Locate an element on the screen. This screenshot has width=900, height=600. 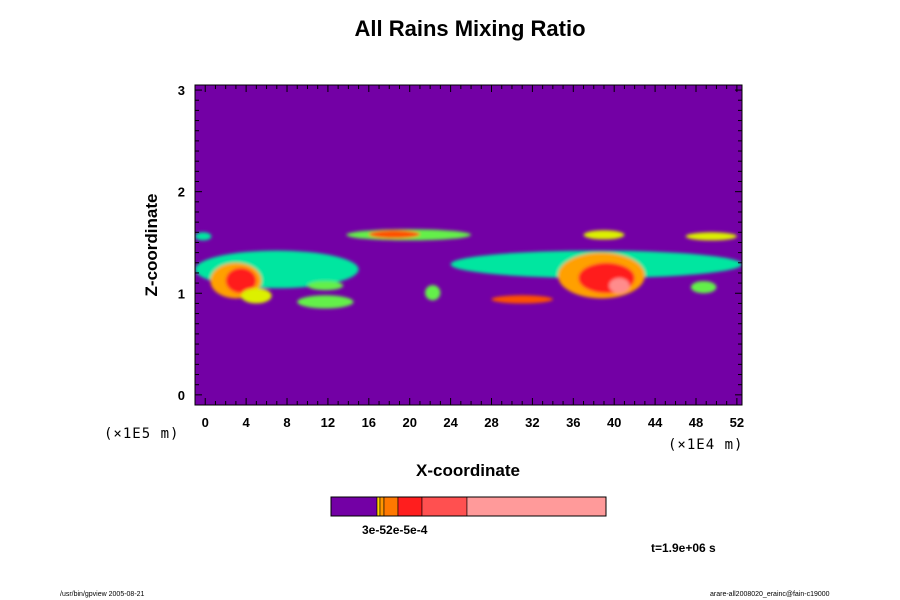
x-tick-label: 32 is located at coordinates (532, 422).